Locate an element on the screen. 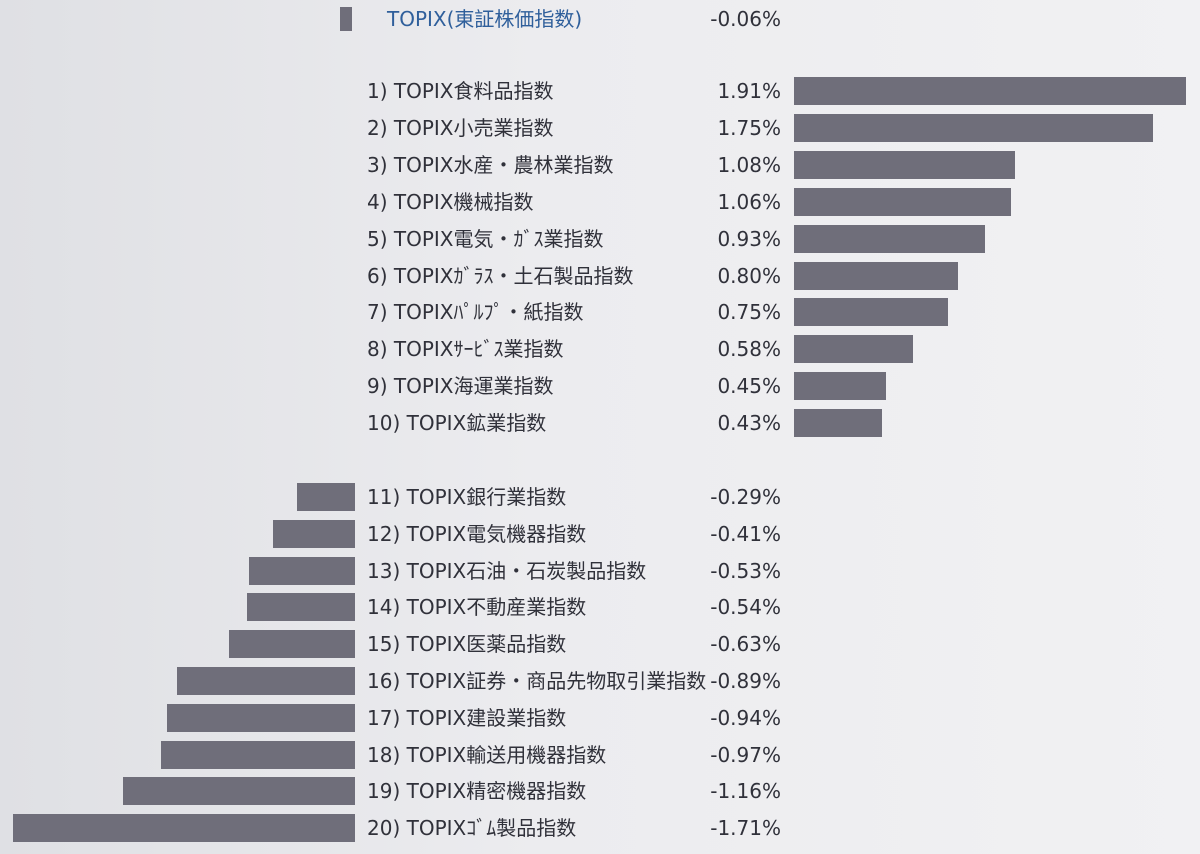 The width and height of the screenshot is (1200, 854). sector-label-10: 10) TOPIX鉱業指数 is located at coordinates (457, 423).